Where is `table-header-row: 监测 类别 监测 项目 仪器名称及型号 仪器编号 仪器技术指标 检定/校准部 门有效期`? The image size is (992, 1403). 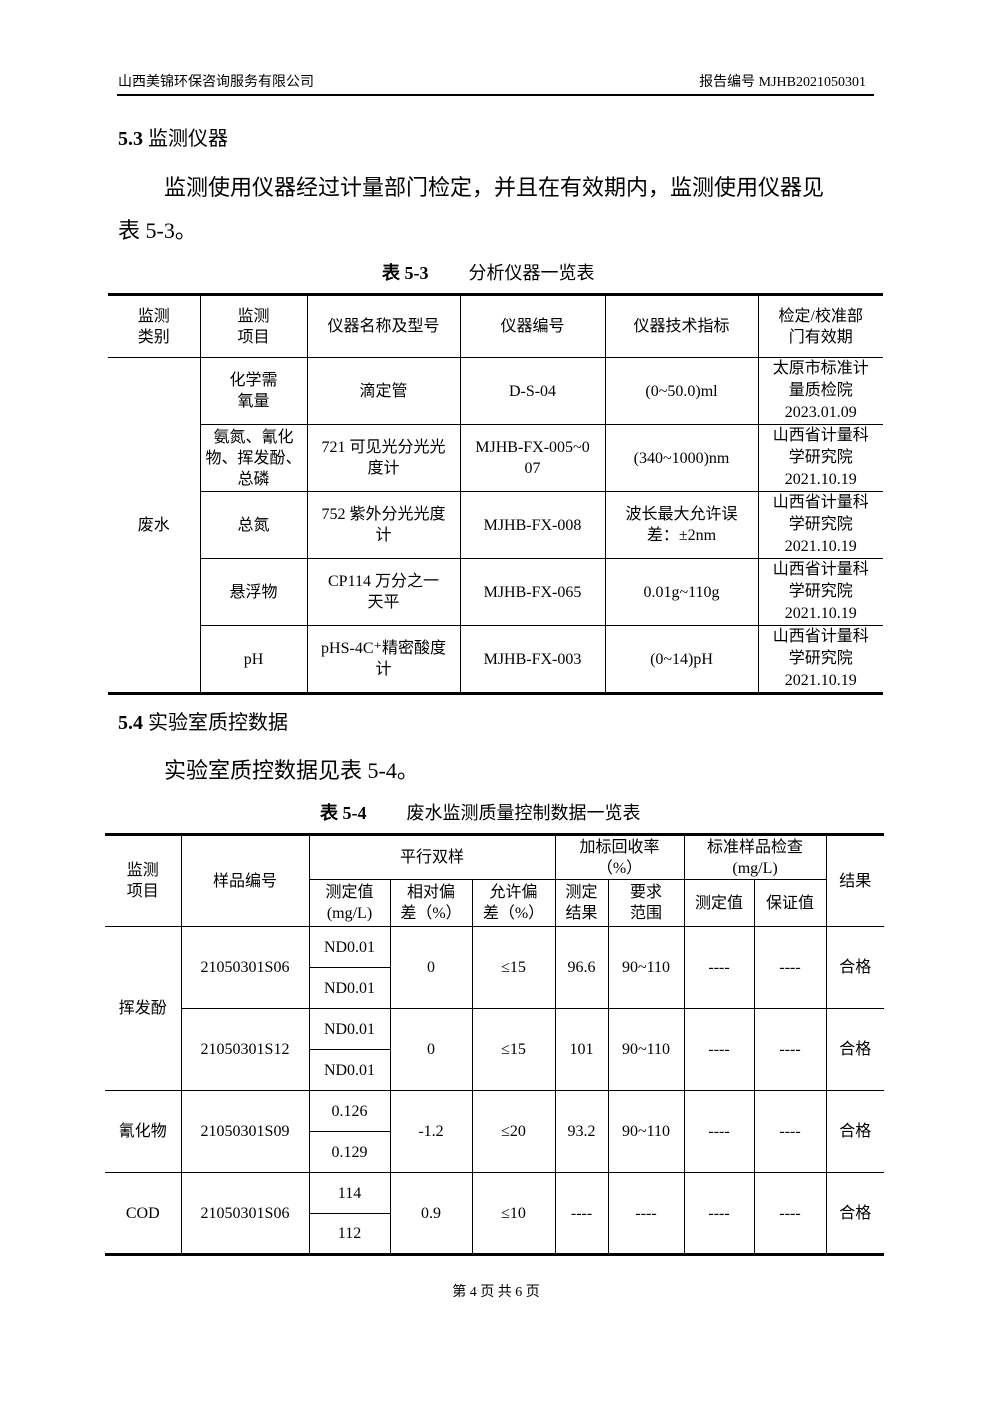 table-header-row: 监测 类别 监测 项目 仪器名称及型号 仪器编号 仪器技术指标 检定/校准部 门有效期 is located at coordinates (495, 326).